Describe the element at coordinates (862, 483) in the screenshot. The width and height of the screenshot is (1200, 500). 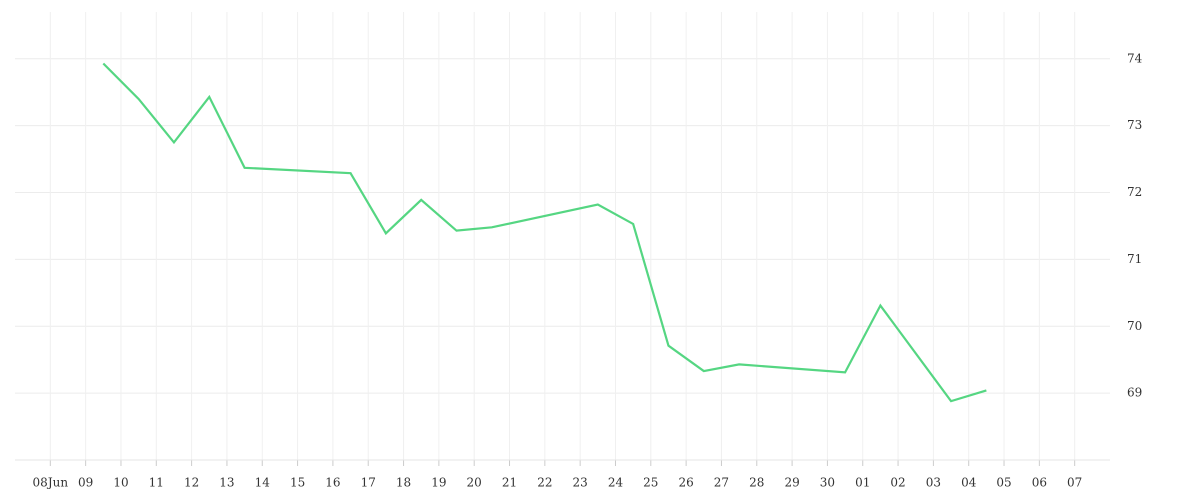
I see `x-tick-label: 01` at that location.